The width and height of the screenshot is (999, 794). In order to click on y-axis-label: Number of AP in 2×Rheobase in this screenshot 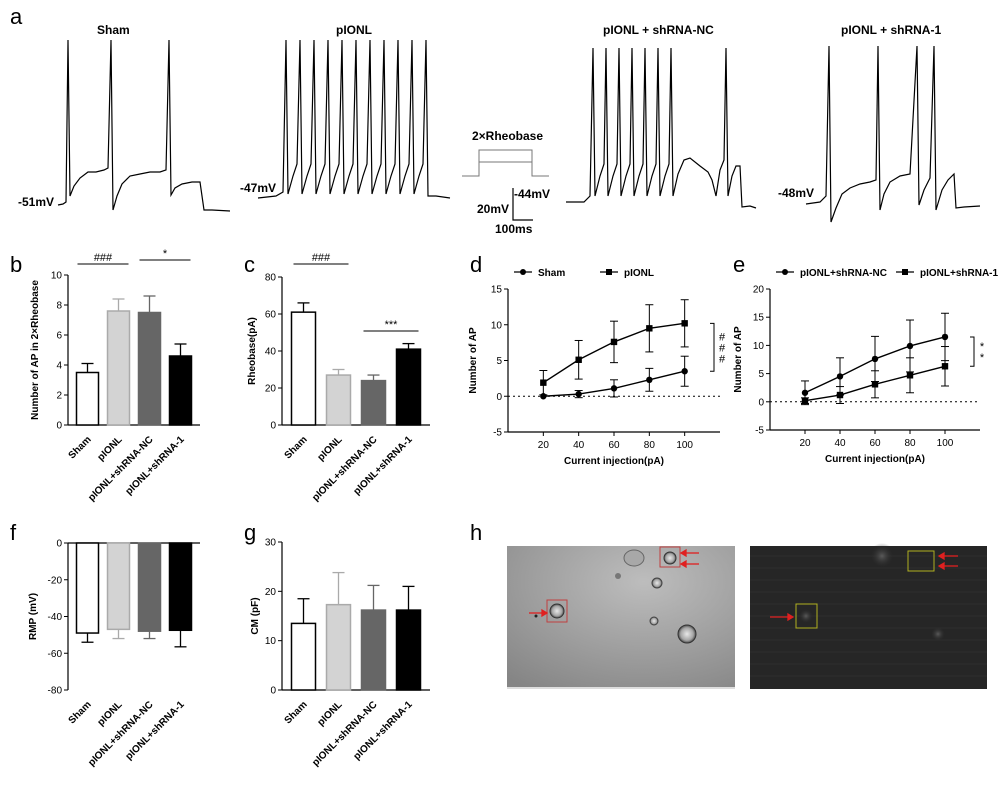, I will do `click(35, 350)`.